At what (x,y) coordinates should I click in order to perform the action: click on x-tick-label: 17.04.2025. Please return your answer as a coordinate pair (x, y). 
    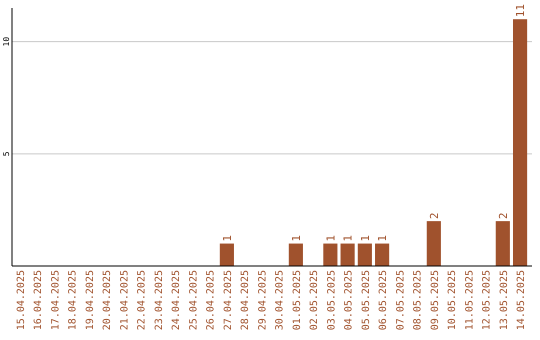
    Looking at the image, I should click on (56, 300).